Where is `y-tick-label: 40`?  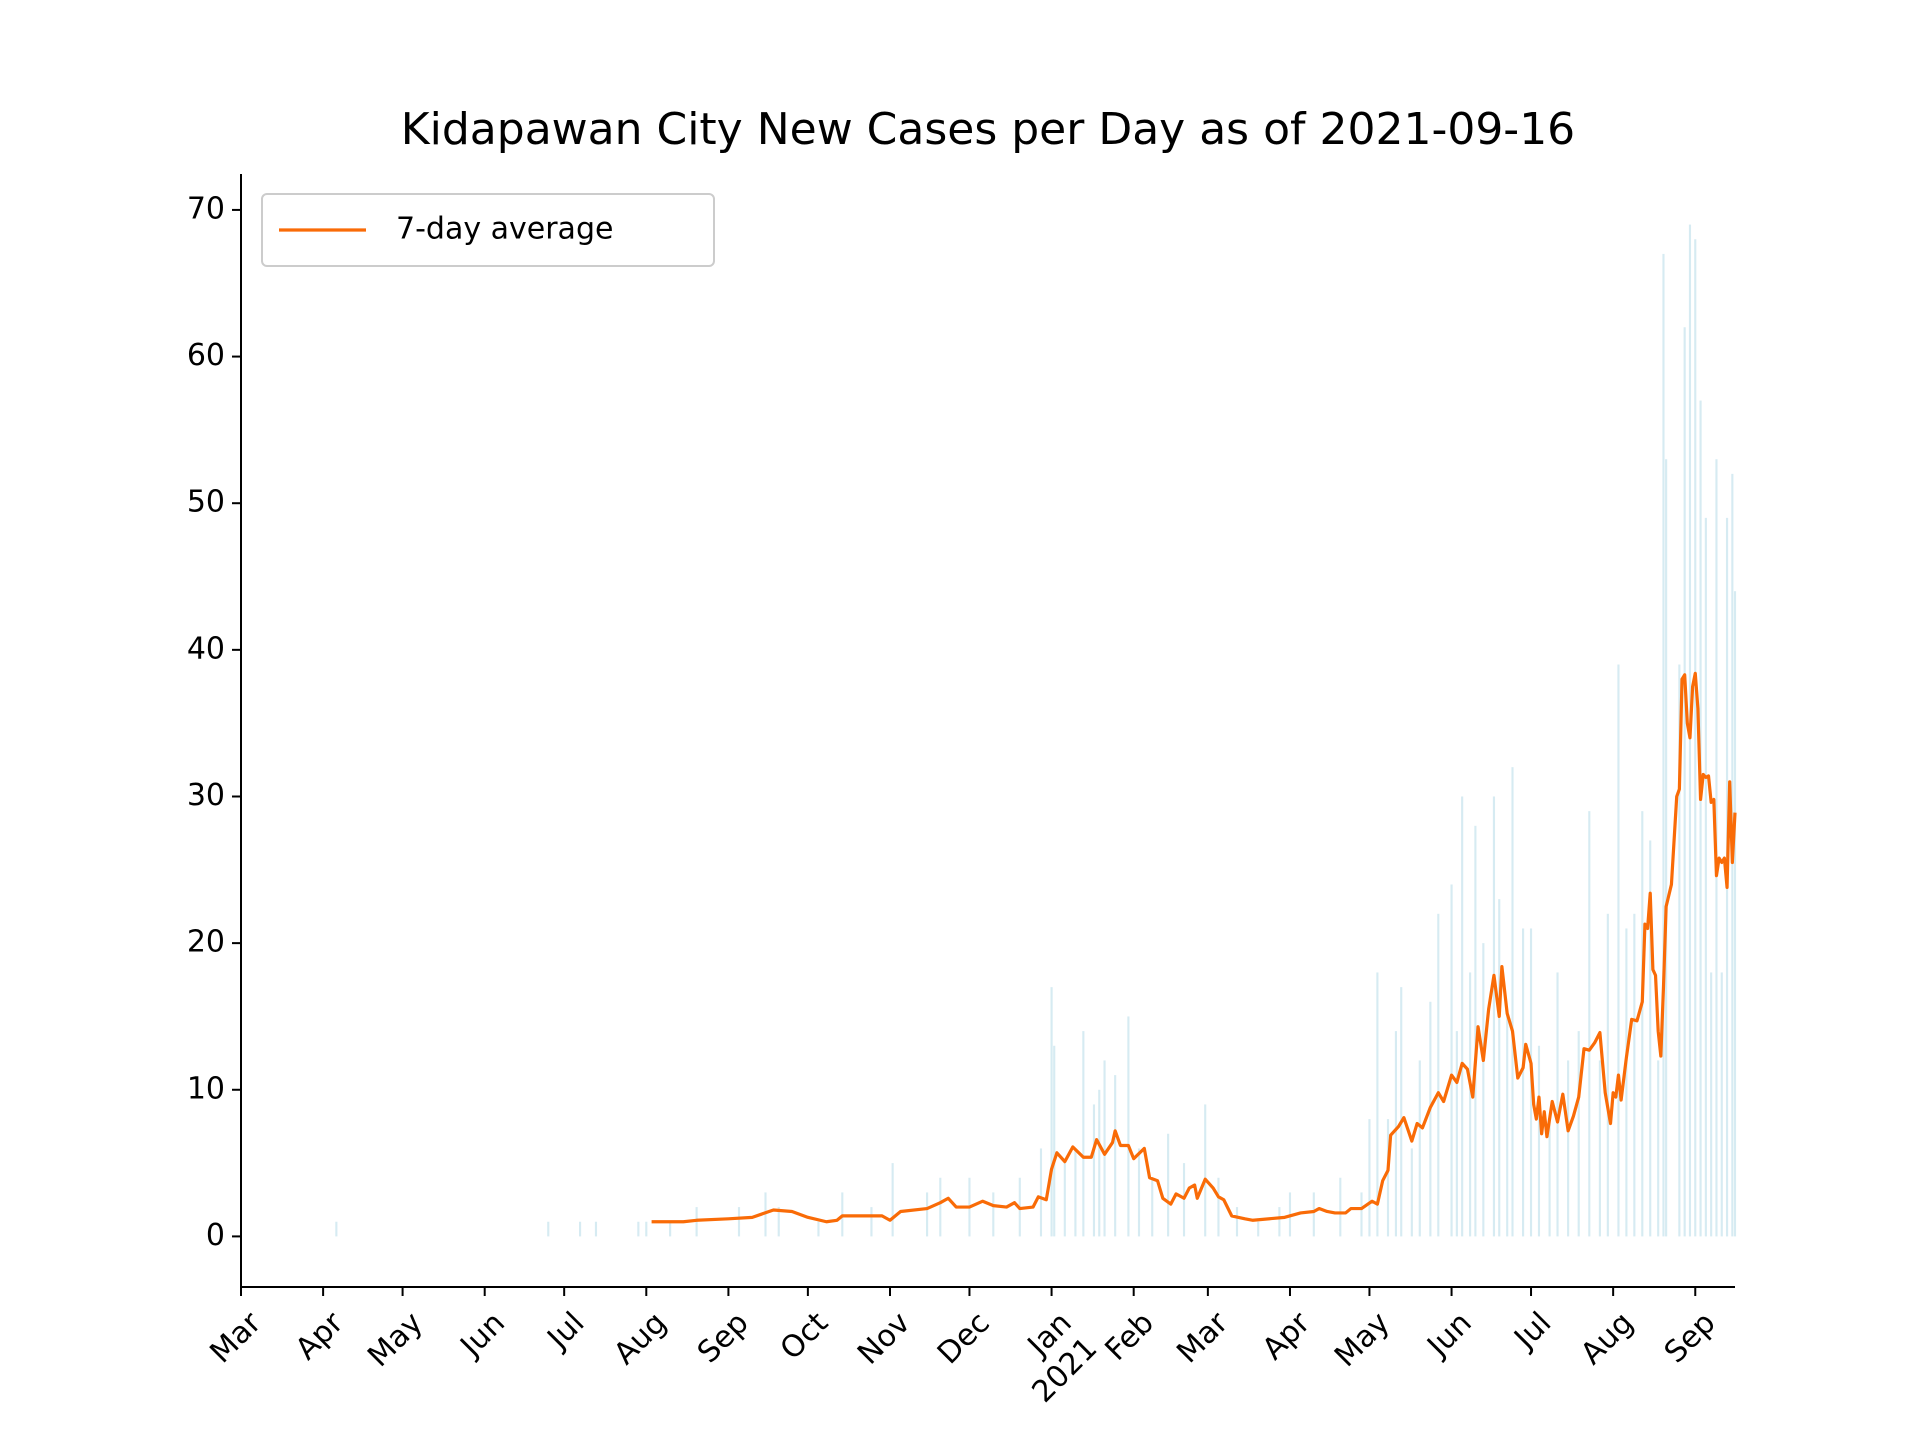
y-tick-label: 40 is located at coordinates (206, 648).